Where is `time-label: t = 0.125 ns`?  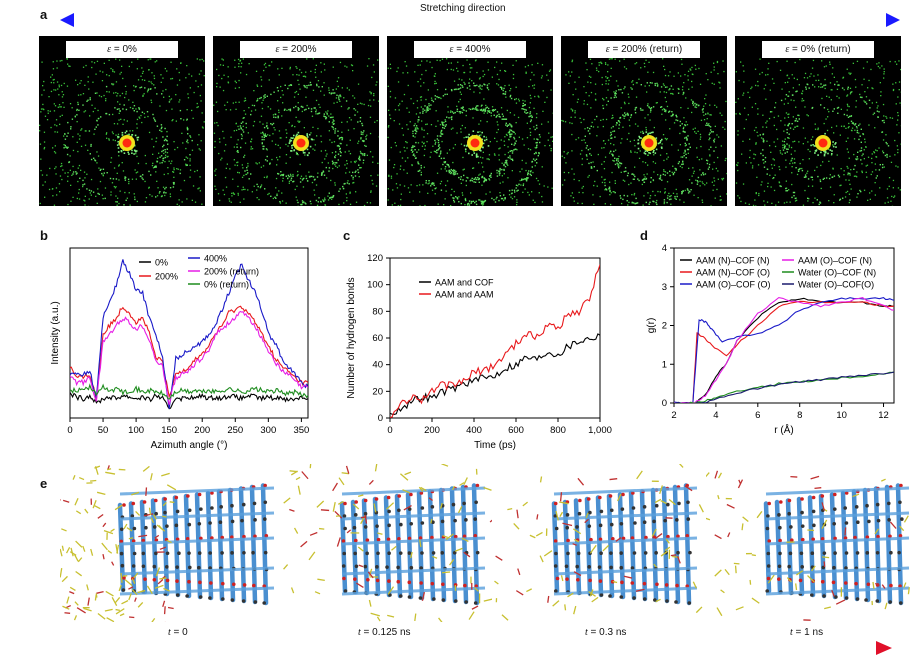
time-label: t = 0.125 ns is located at coordinates (384, 632).